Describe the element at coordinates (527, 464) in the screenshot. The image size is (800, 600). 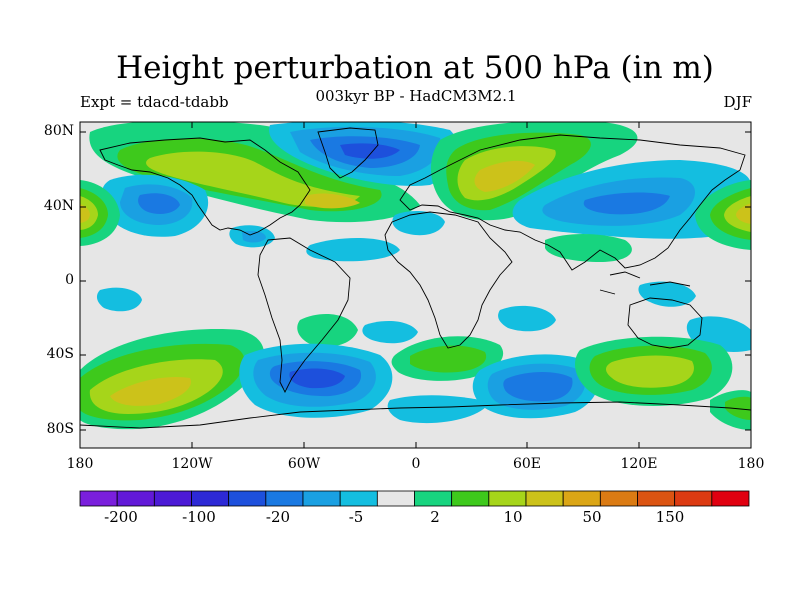
I see `lon-label-60e: 60E` at that location.